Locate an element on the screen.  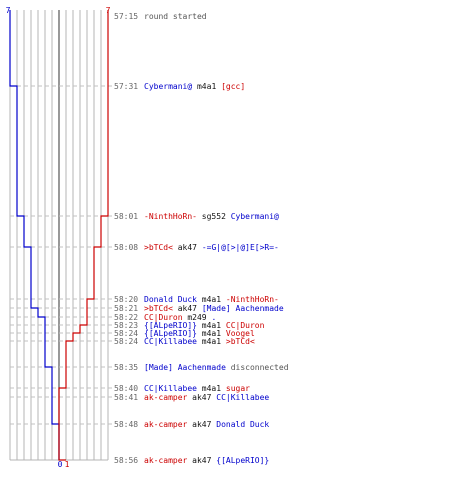
event-line: CC|Killabee m4a1 >bTCd< is located at coordinates (199, 341).